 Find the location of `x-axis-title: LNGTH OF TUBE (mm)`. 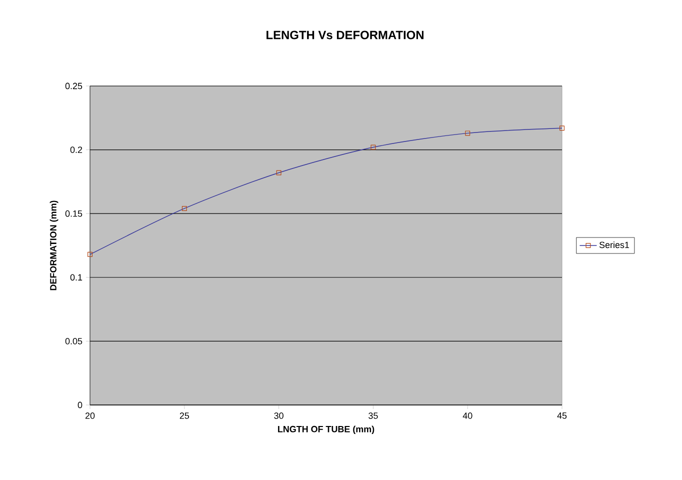

x-axis-title: LNGTH OF TUBE (mm) is located at coordinates (326, 430).